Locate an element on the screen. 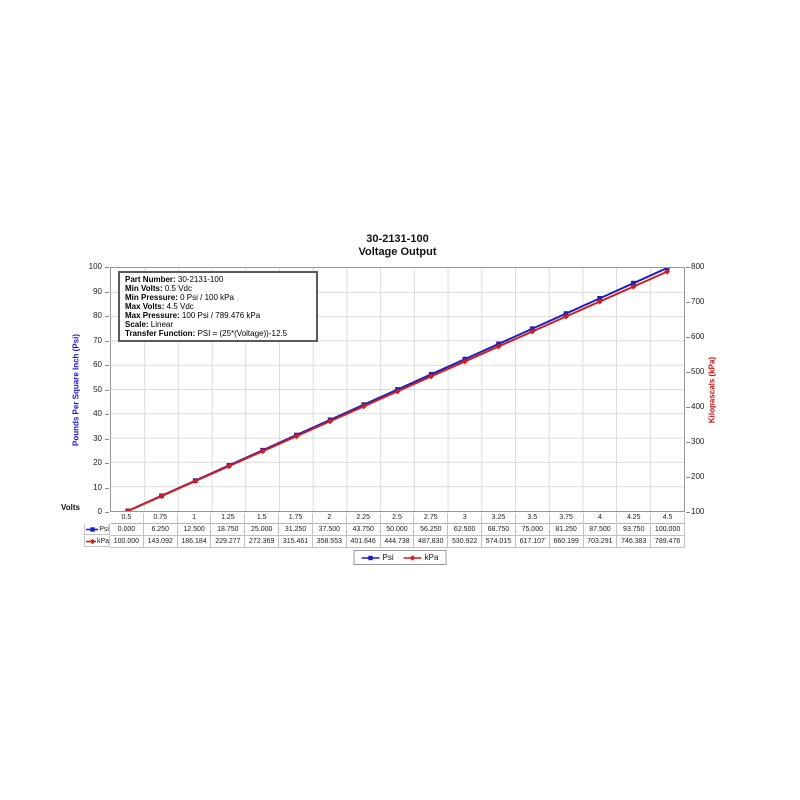 The width and height of the screenshot is (800, 800). table-value-cell-psi: 100.000 is located at coordinates (668, 530).